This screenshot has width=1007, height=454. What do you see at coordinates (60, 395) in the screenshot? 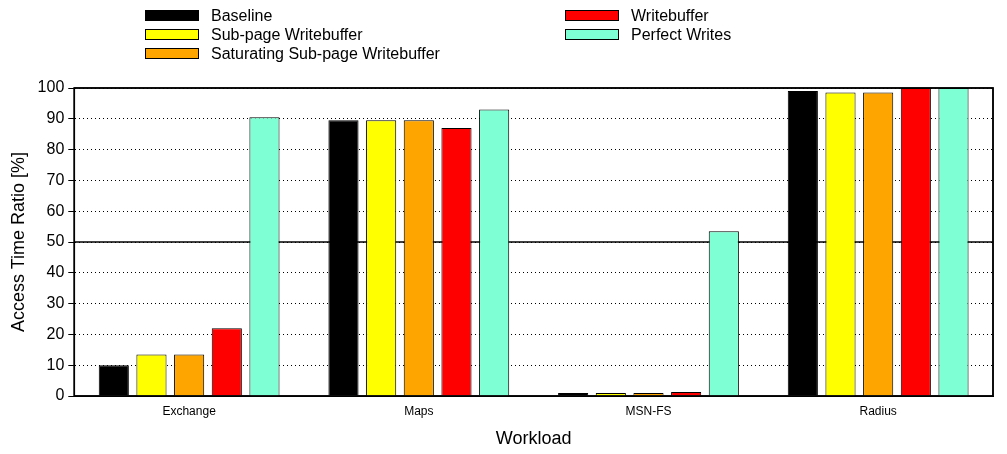
I see `y-tick-label: 0` at bounding box center [60, 395].